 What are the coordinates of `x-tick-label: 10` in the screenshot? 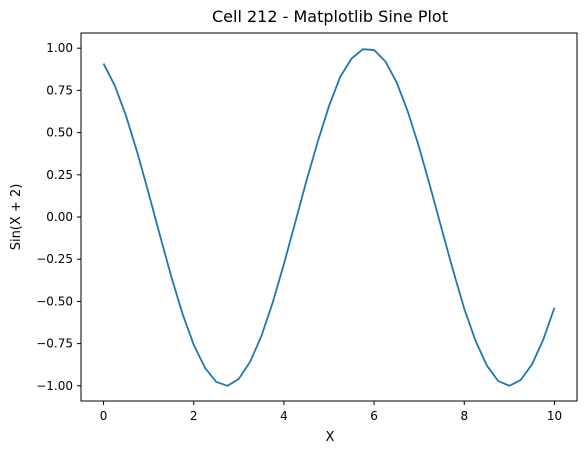 It's located at (554, 416).